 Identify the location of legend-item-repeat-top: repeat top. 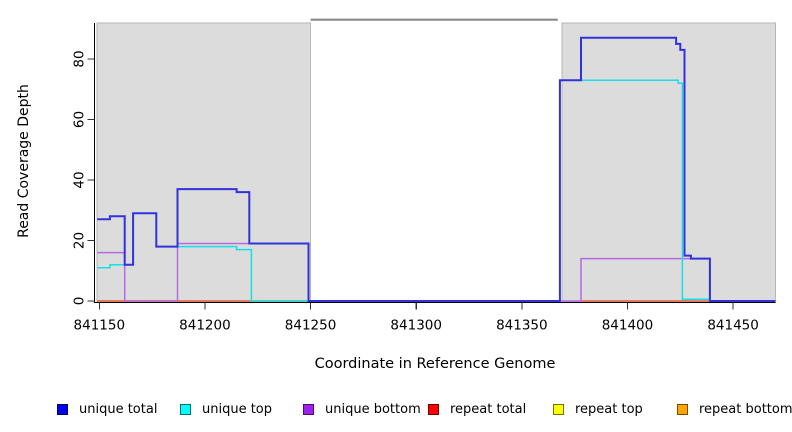
(598, 409).